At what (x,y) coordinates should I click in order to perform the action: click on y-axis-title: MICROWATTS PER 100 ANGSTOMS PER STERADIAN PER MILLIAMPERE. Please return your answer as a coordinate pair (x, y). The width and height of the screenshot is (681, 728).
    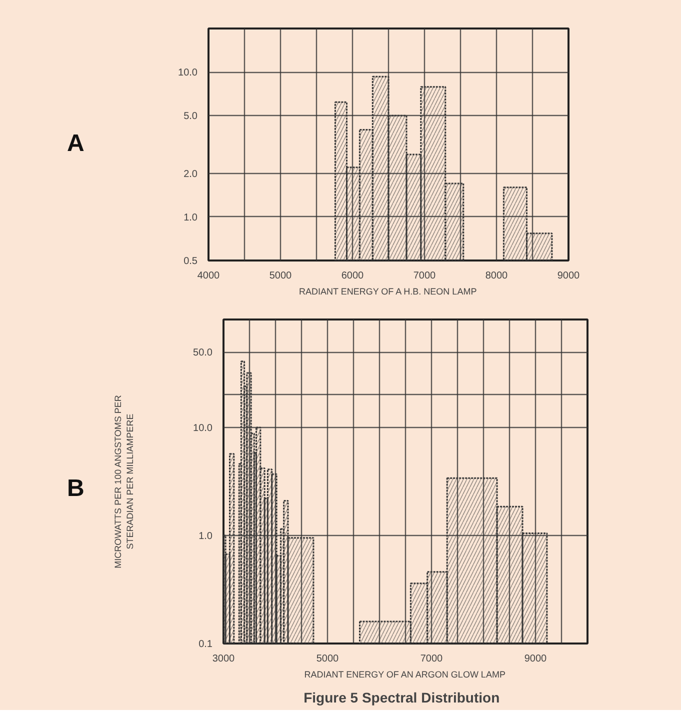
    Looking at the image, I should click on (124, 481).